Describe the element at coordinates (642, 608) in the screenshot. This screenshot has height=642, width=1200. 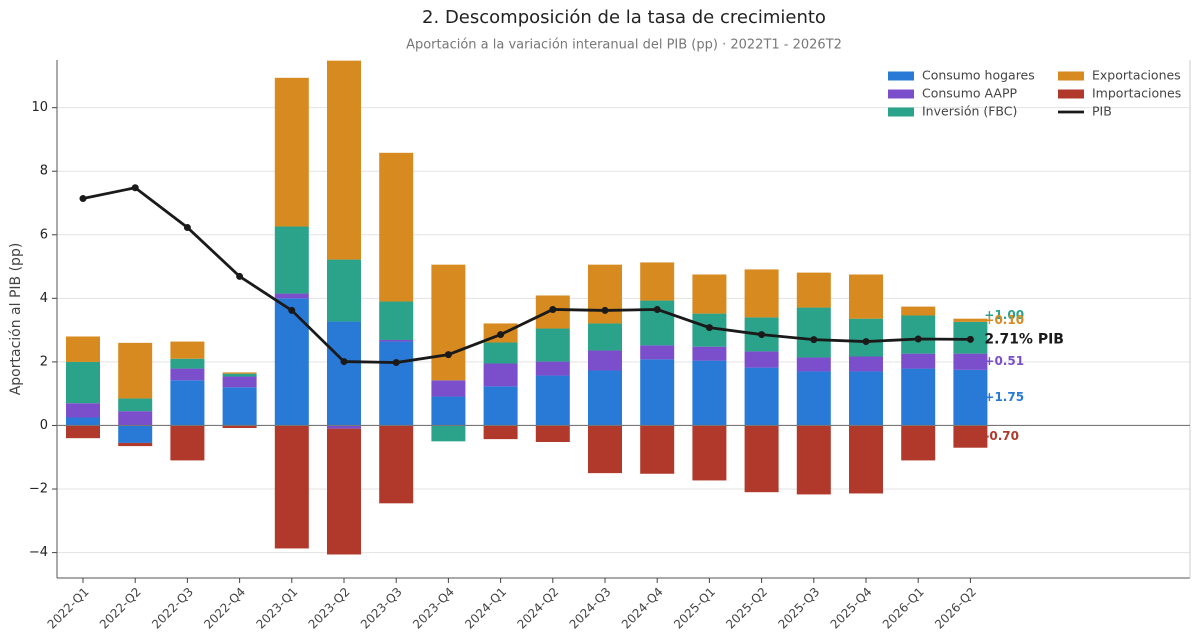
I see `x-tick-label: 2024-Q4` at that location.